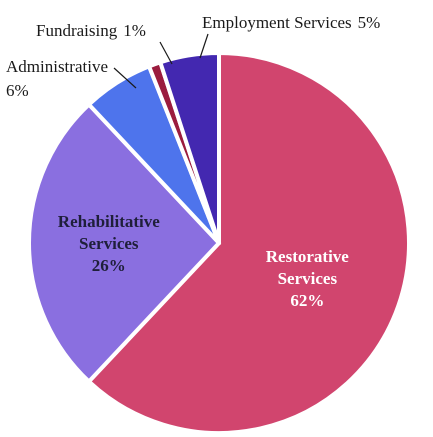 This screenshot has width=433, height=437. Describe the element at coordinates (57, 66) in the screenshot. I see `label-administrative: Administrative` at that location.